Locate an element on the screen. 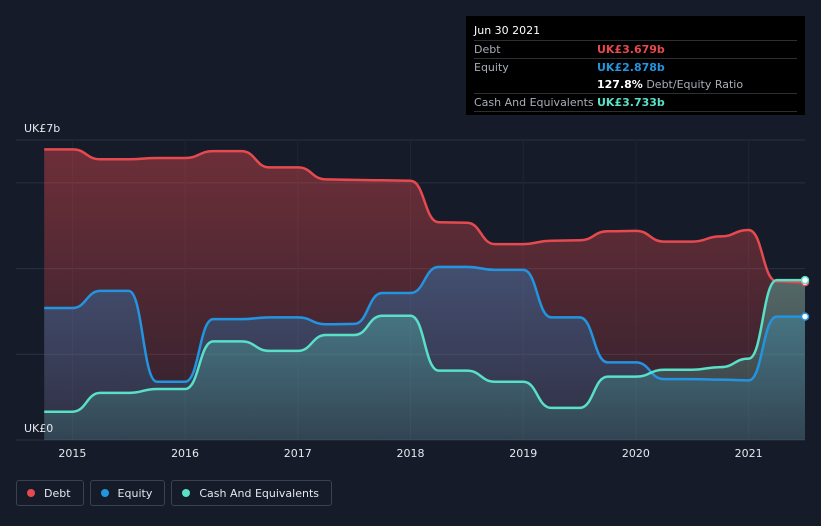 Image resolution: width=821 pixels, height=526 pixels. x-tick-label: 2019 is located at coordinates (523, 453).